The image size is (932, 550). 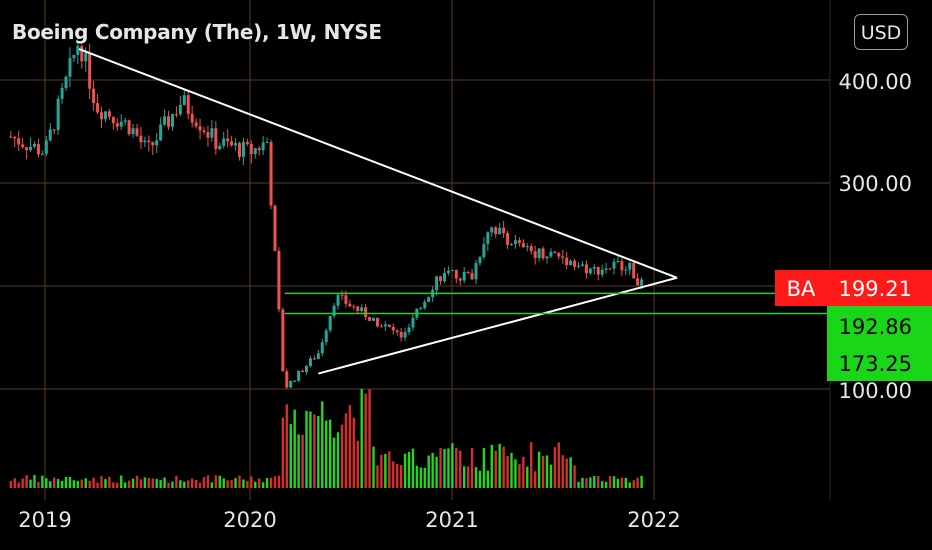 What do you see at coordinates (451, 520) in the screenshot?
I see `x-tick-2021: 2021` at bounding box center [451, 520].